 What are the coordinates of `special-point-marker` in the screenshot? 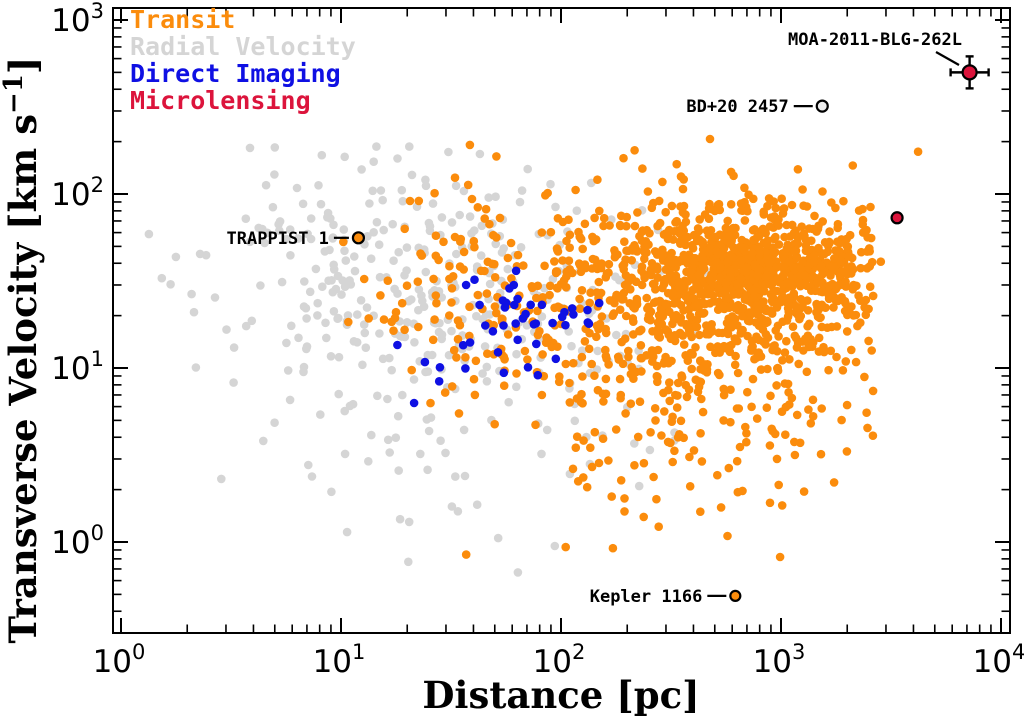 It's located at (969, 72).